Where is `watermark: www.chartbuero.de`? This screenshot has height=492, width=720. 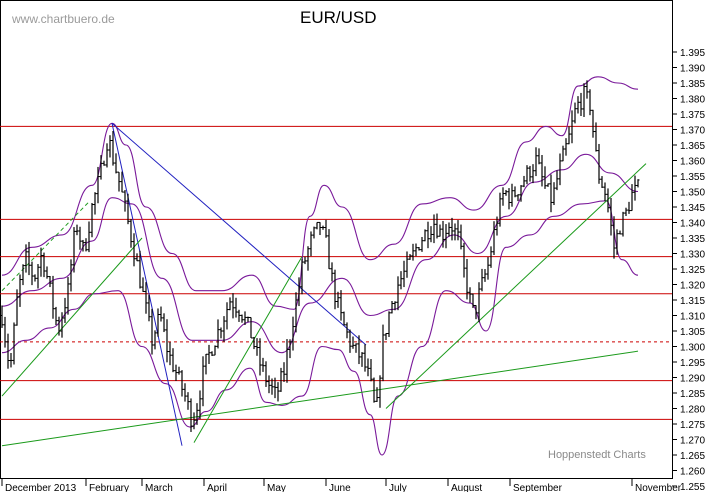 watermark: www.chartbuero.de is located at coordinates (63, 19).